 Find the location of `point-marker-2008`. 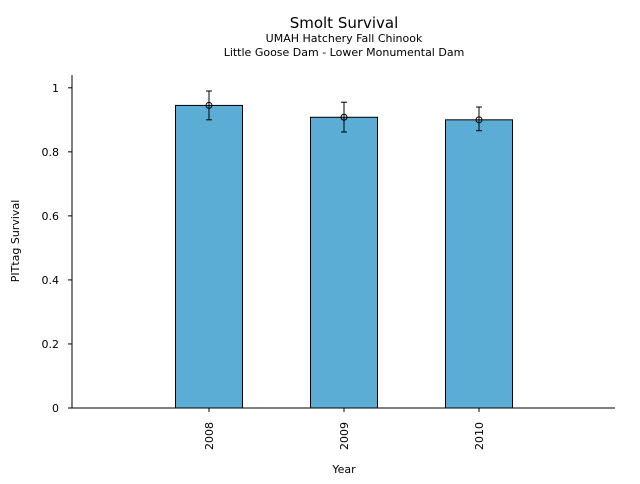

point-marker-2008 is located at coordinates (209, 105).